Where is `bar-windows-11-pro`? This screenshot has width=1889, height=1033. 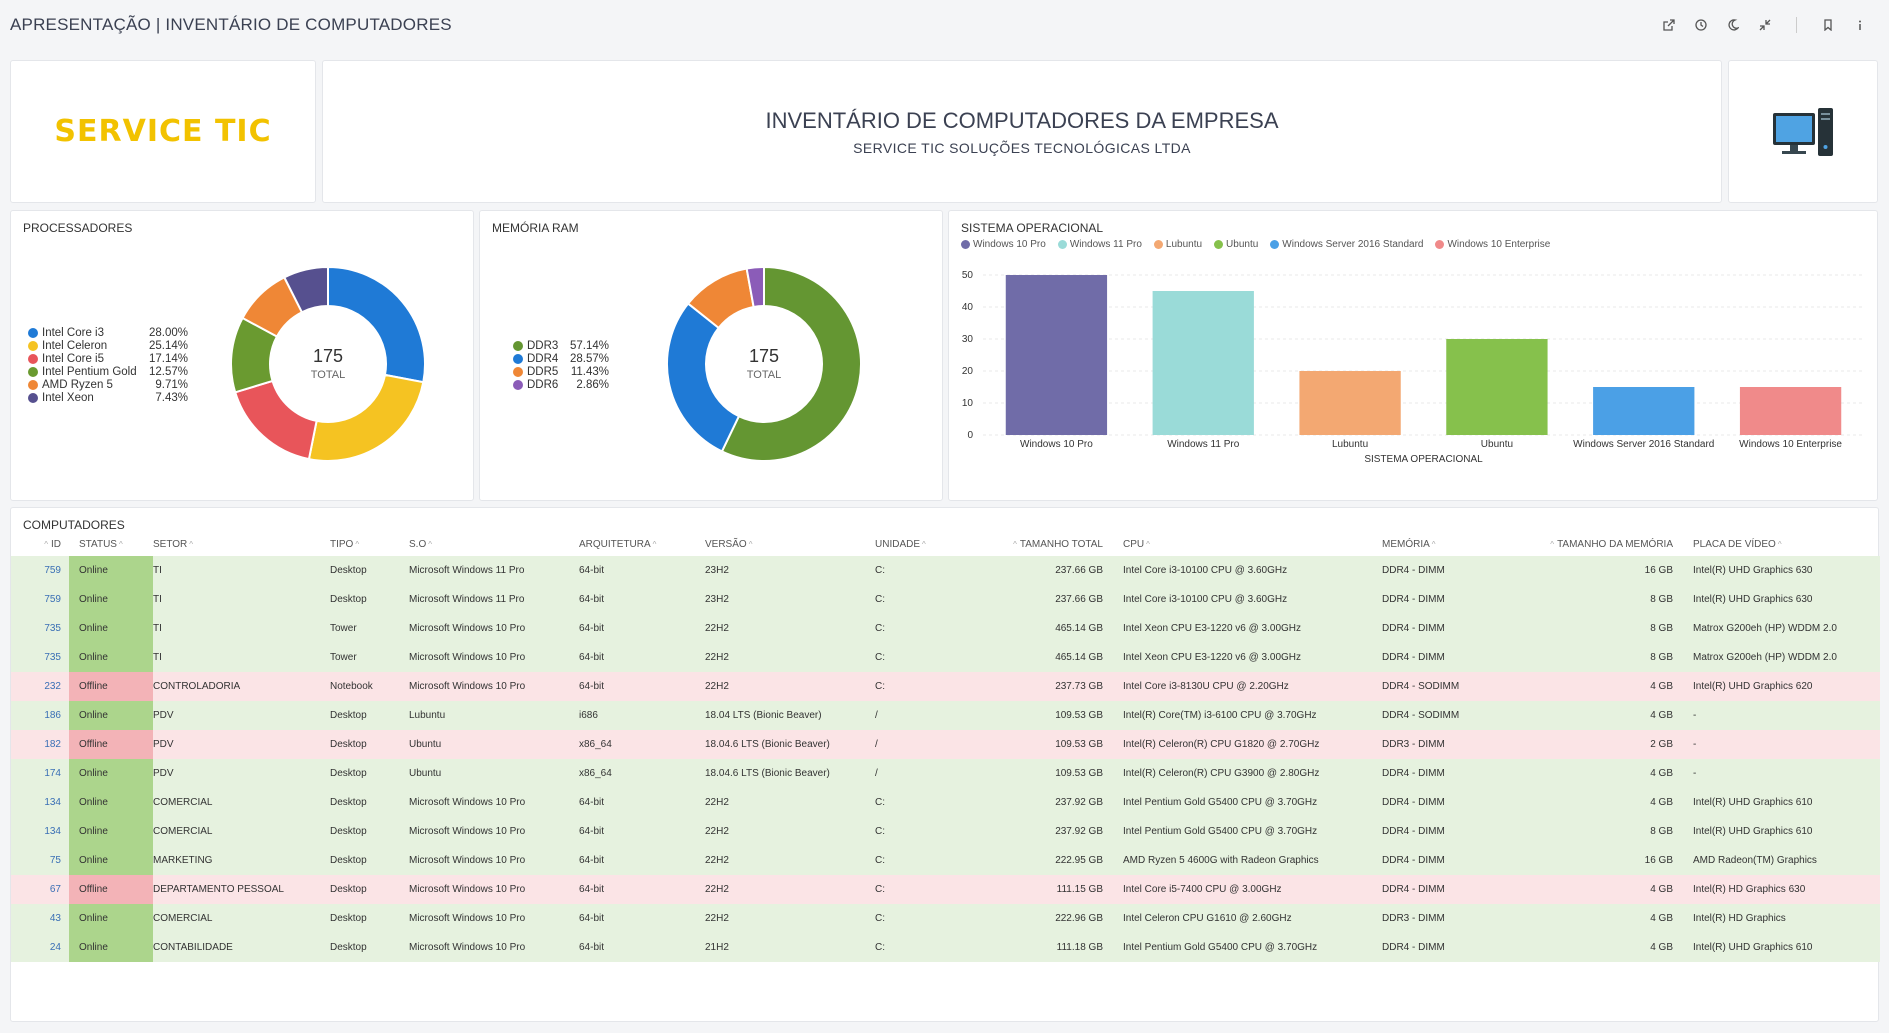
bar-windows-11-pro is located at coordinates (1203, 363).